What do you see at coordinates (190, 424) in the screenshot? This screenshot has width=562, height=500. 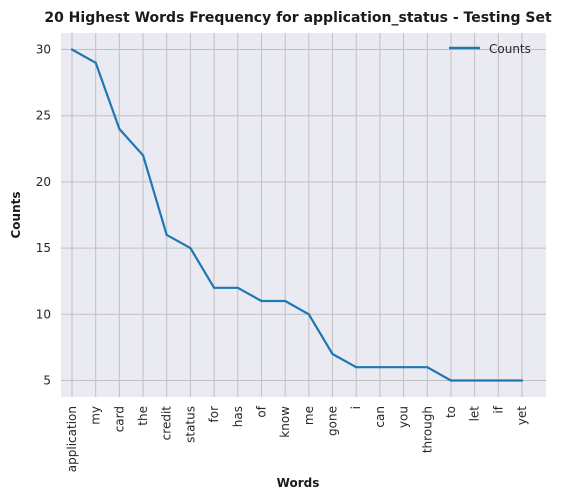 I see `x-tick-label: status` at bounding box center [190, 424].